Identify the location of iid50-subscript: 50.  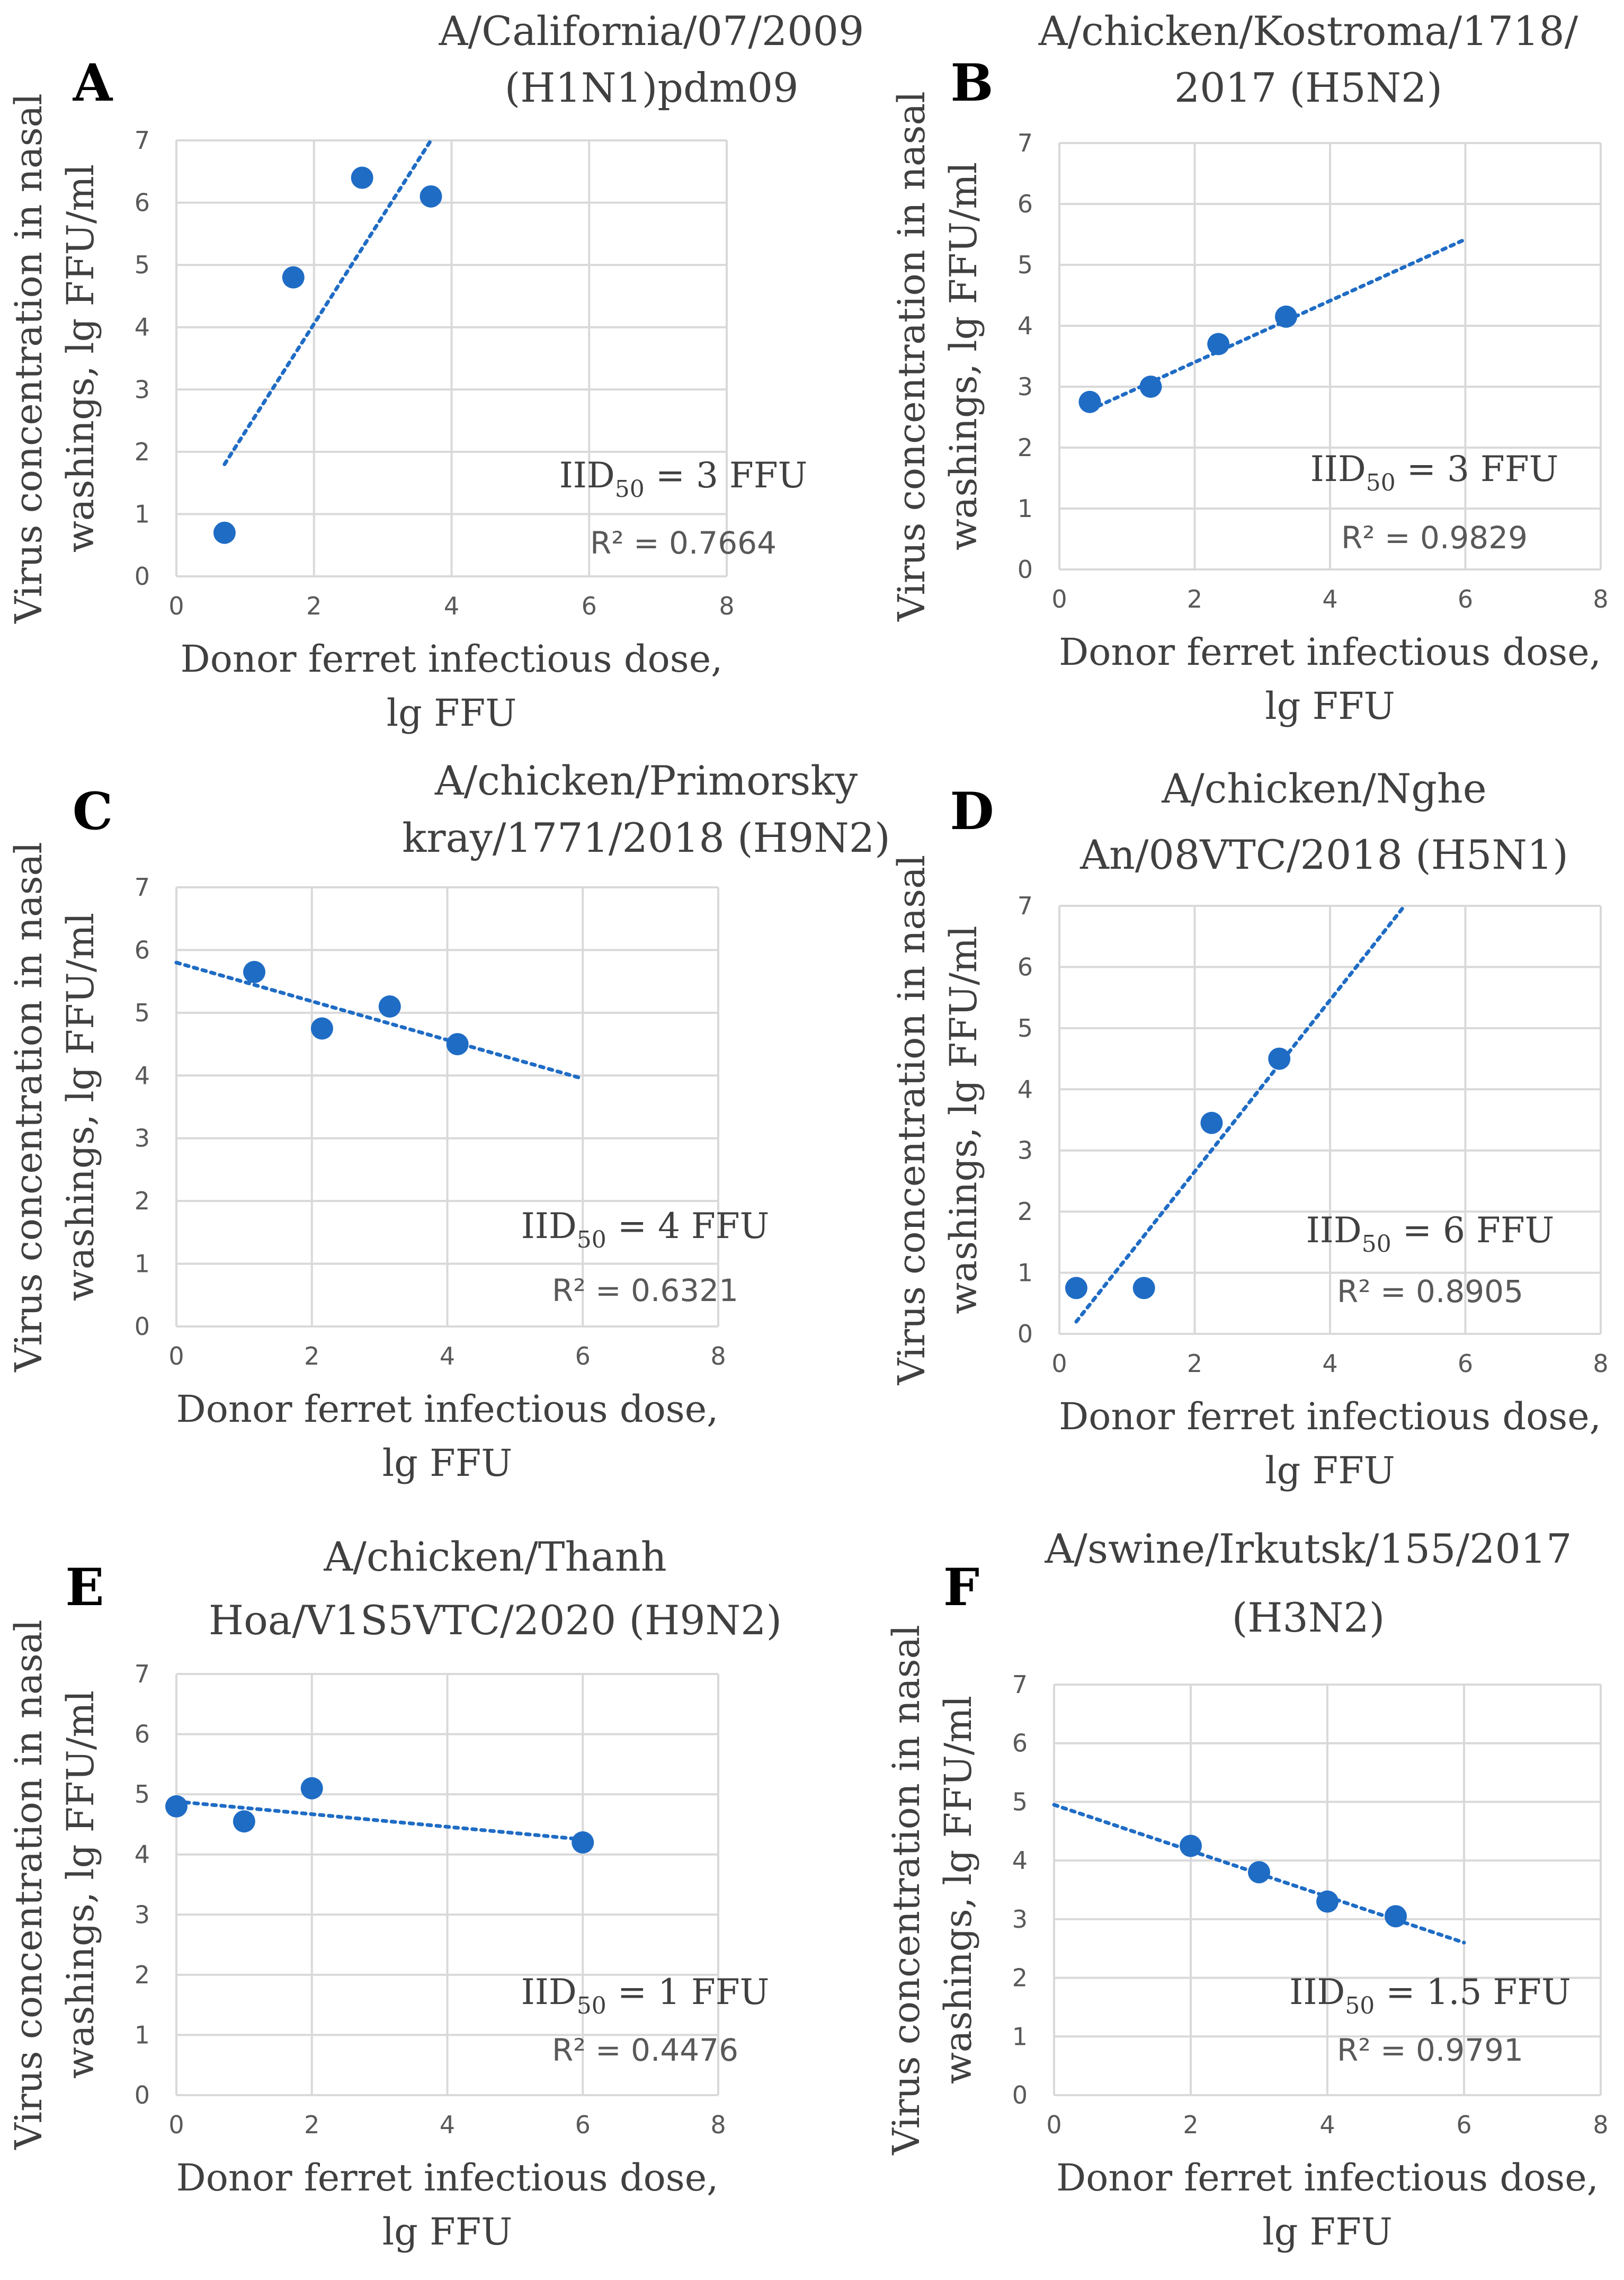
(1360, 2006).